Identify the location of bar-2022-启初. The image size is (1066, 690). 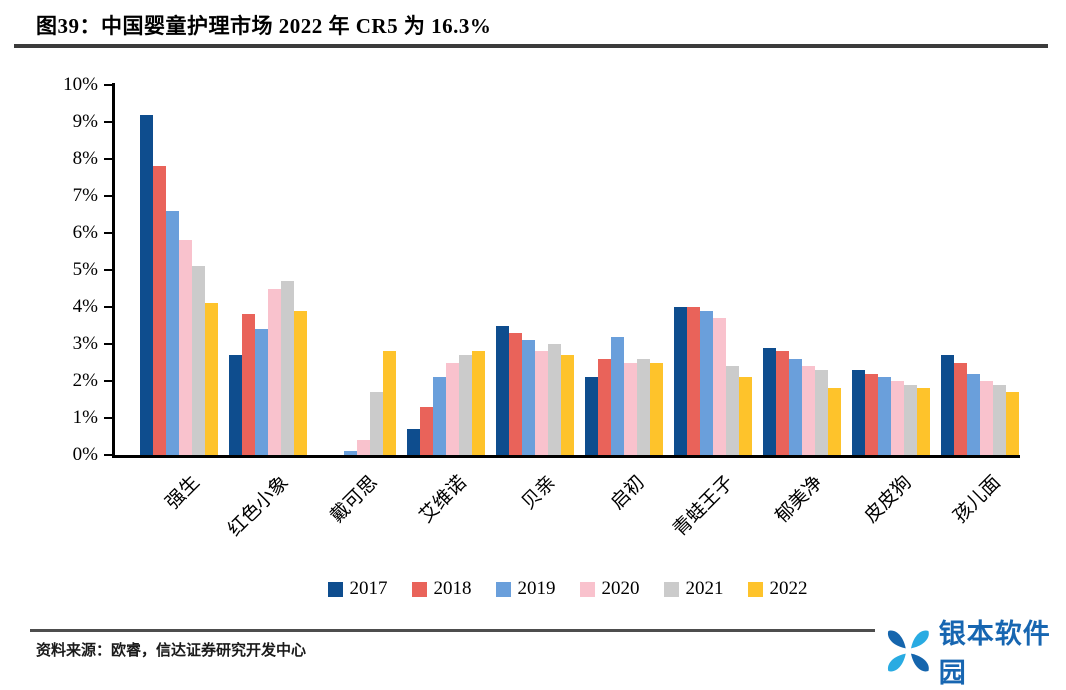
(656, 408).